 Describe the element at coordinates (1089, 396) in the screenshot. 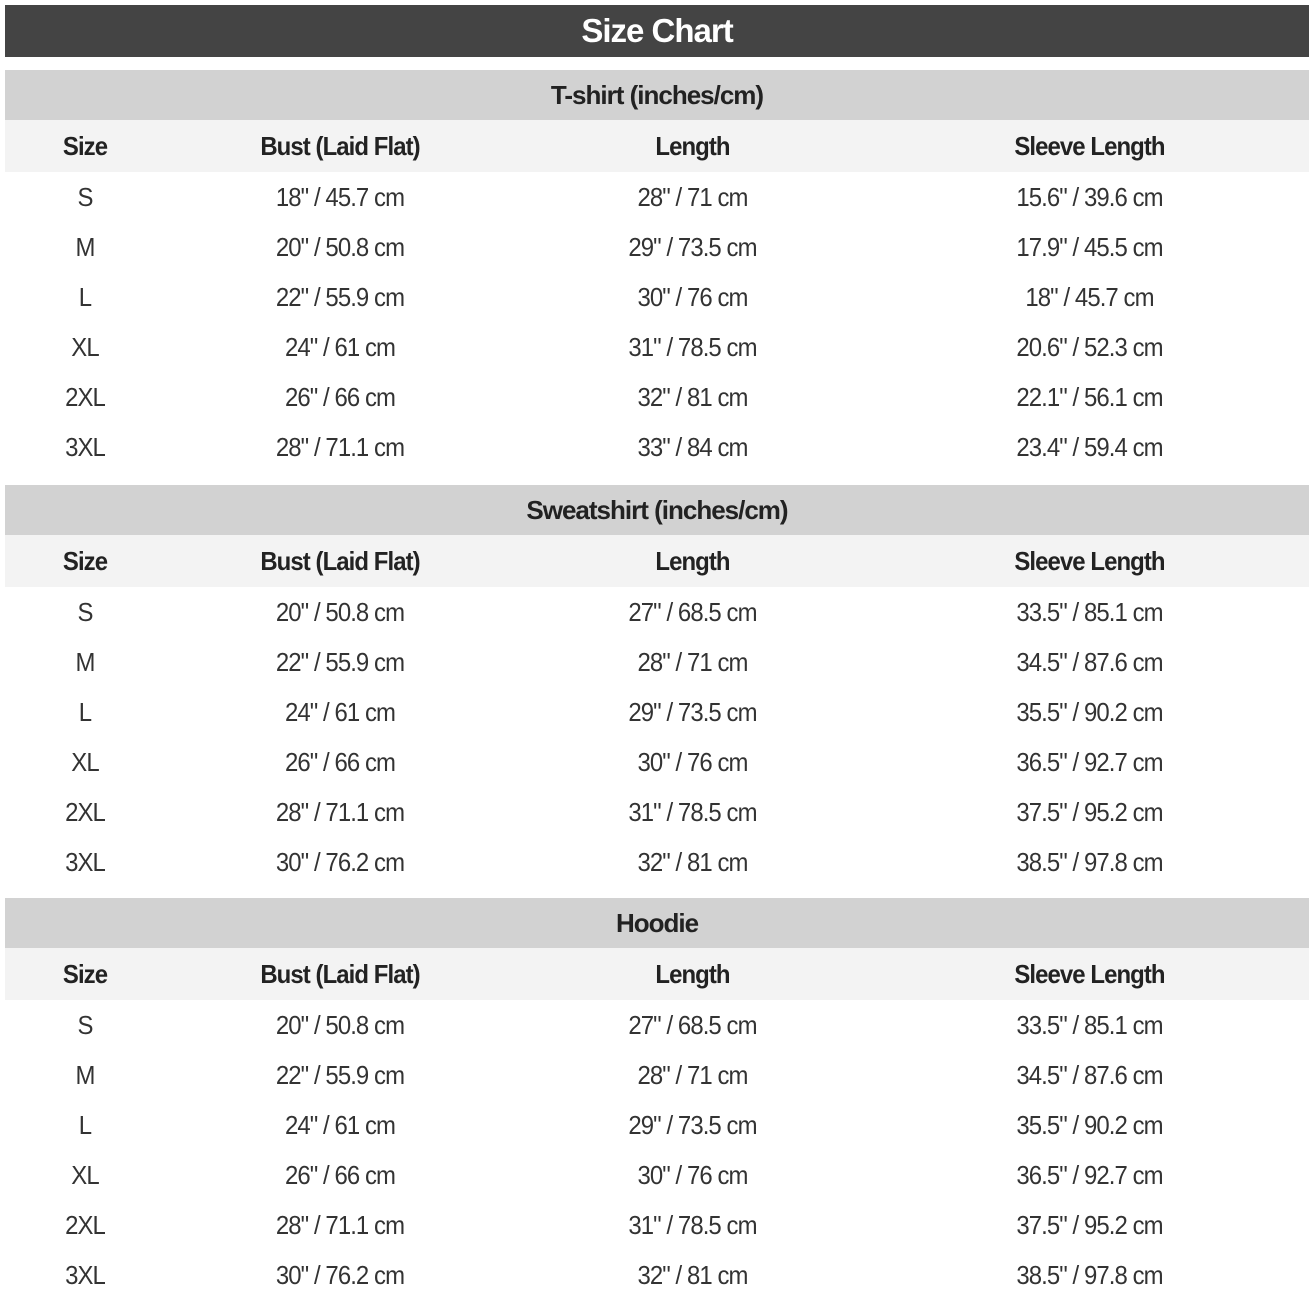

I see `table-cell: 22.1" / 56.1 cm` at that location.